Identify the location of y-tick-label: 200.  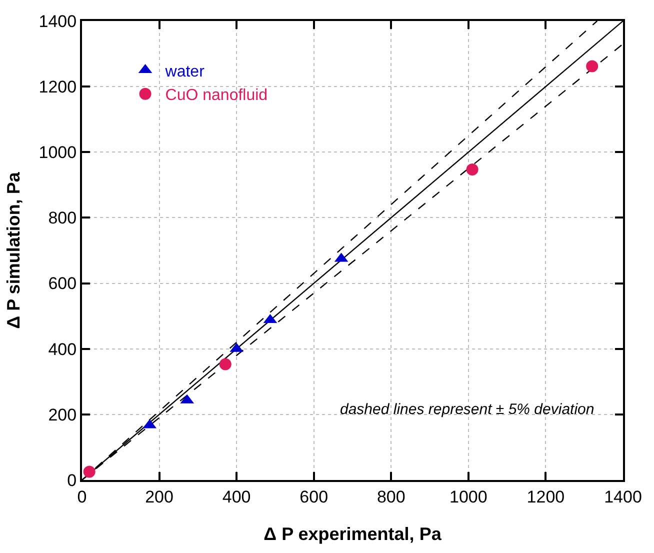
(62, 414).